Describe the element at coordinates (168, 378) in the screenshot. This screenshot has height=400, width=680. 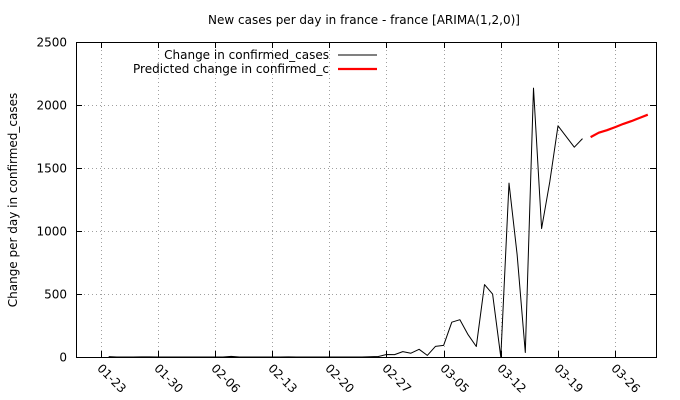
I see `x-tick-label: 01-30` at that location.